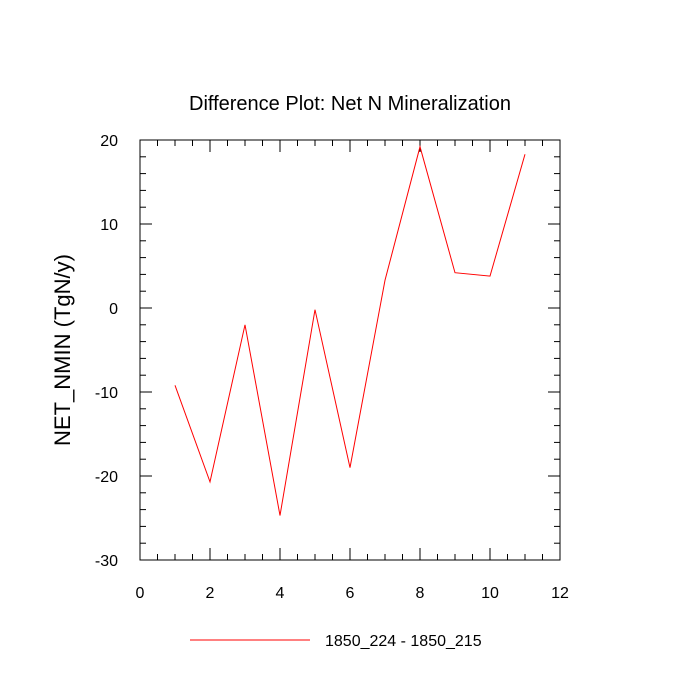 The image size is (700, 700). Describe the element at coordinates (109, 225) in the screenshot. I see `y-tick-label: 10` at that location.